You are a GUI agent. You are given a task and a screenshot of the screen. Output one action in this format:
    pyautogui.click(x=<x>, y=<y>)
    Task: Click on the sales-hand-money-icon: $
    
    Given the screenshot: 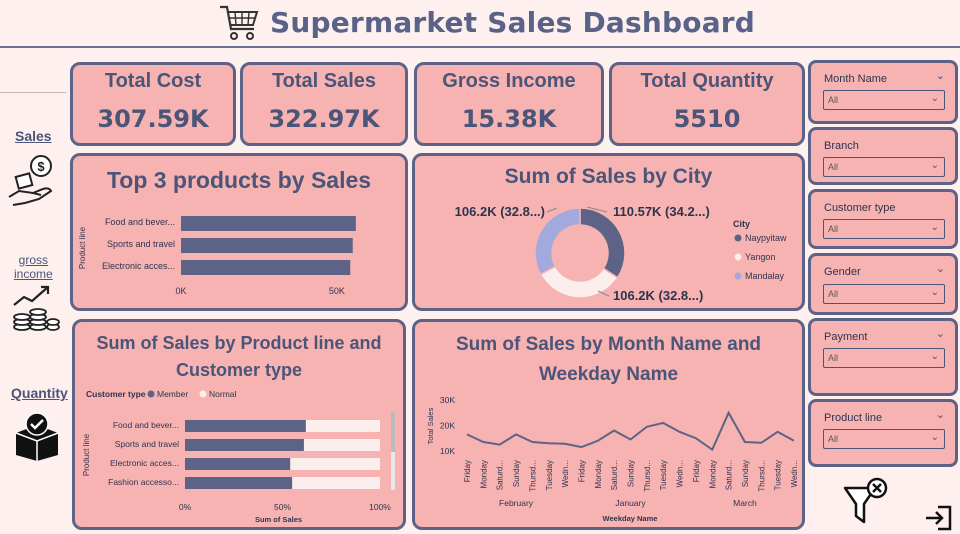 What is the action you would take?
    pyautogui.click(x=34, y=182)
    